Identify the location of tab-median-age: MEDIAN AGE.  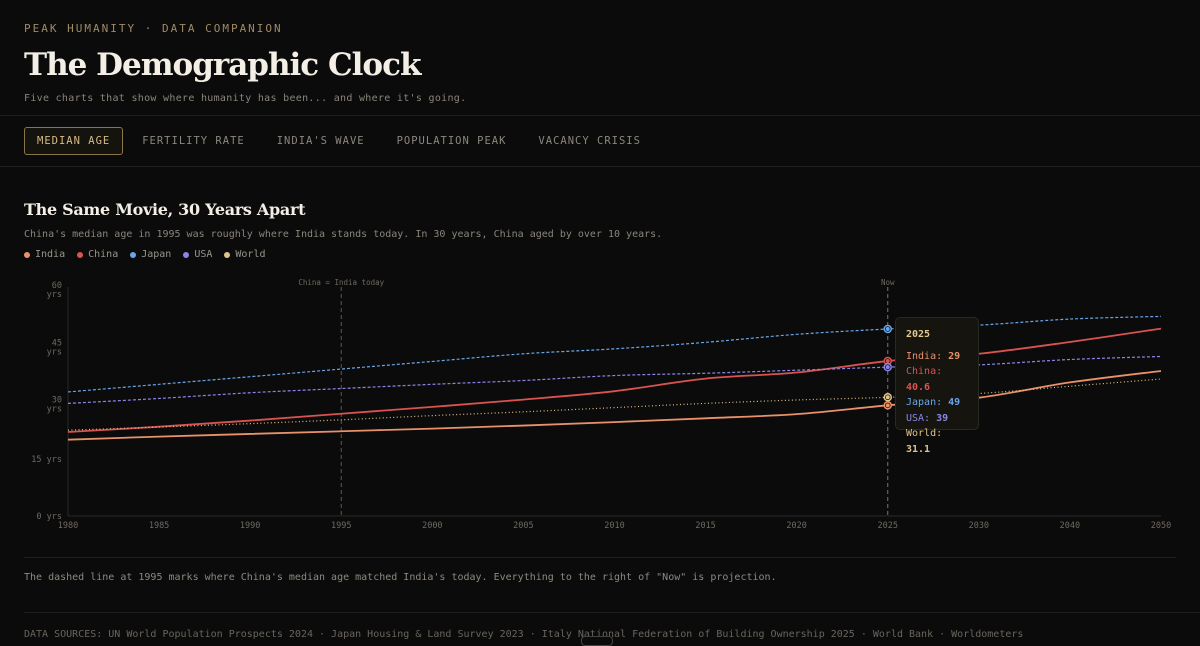
(74, 141).